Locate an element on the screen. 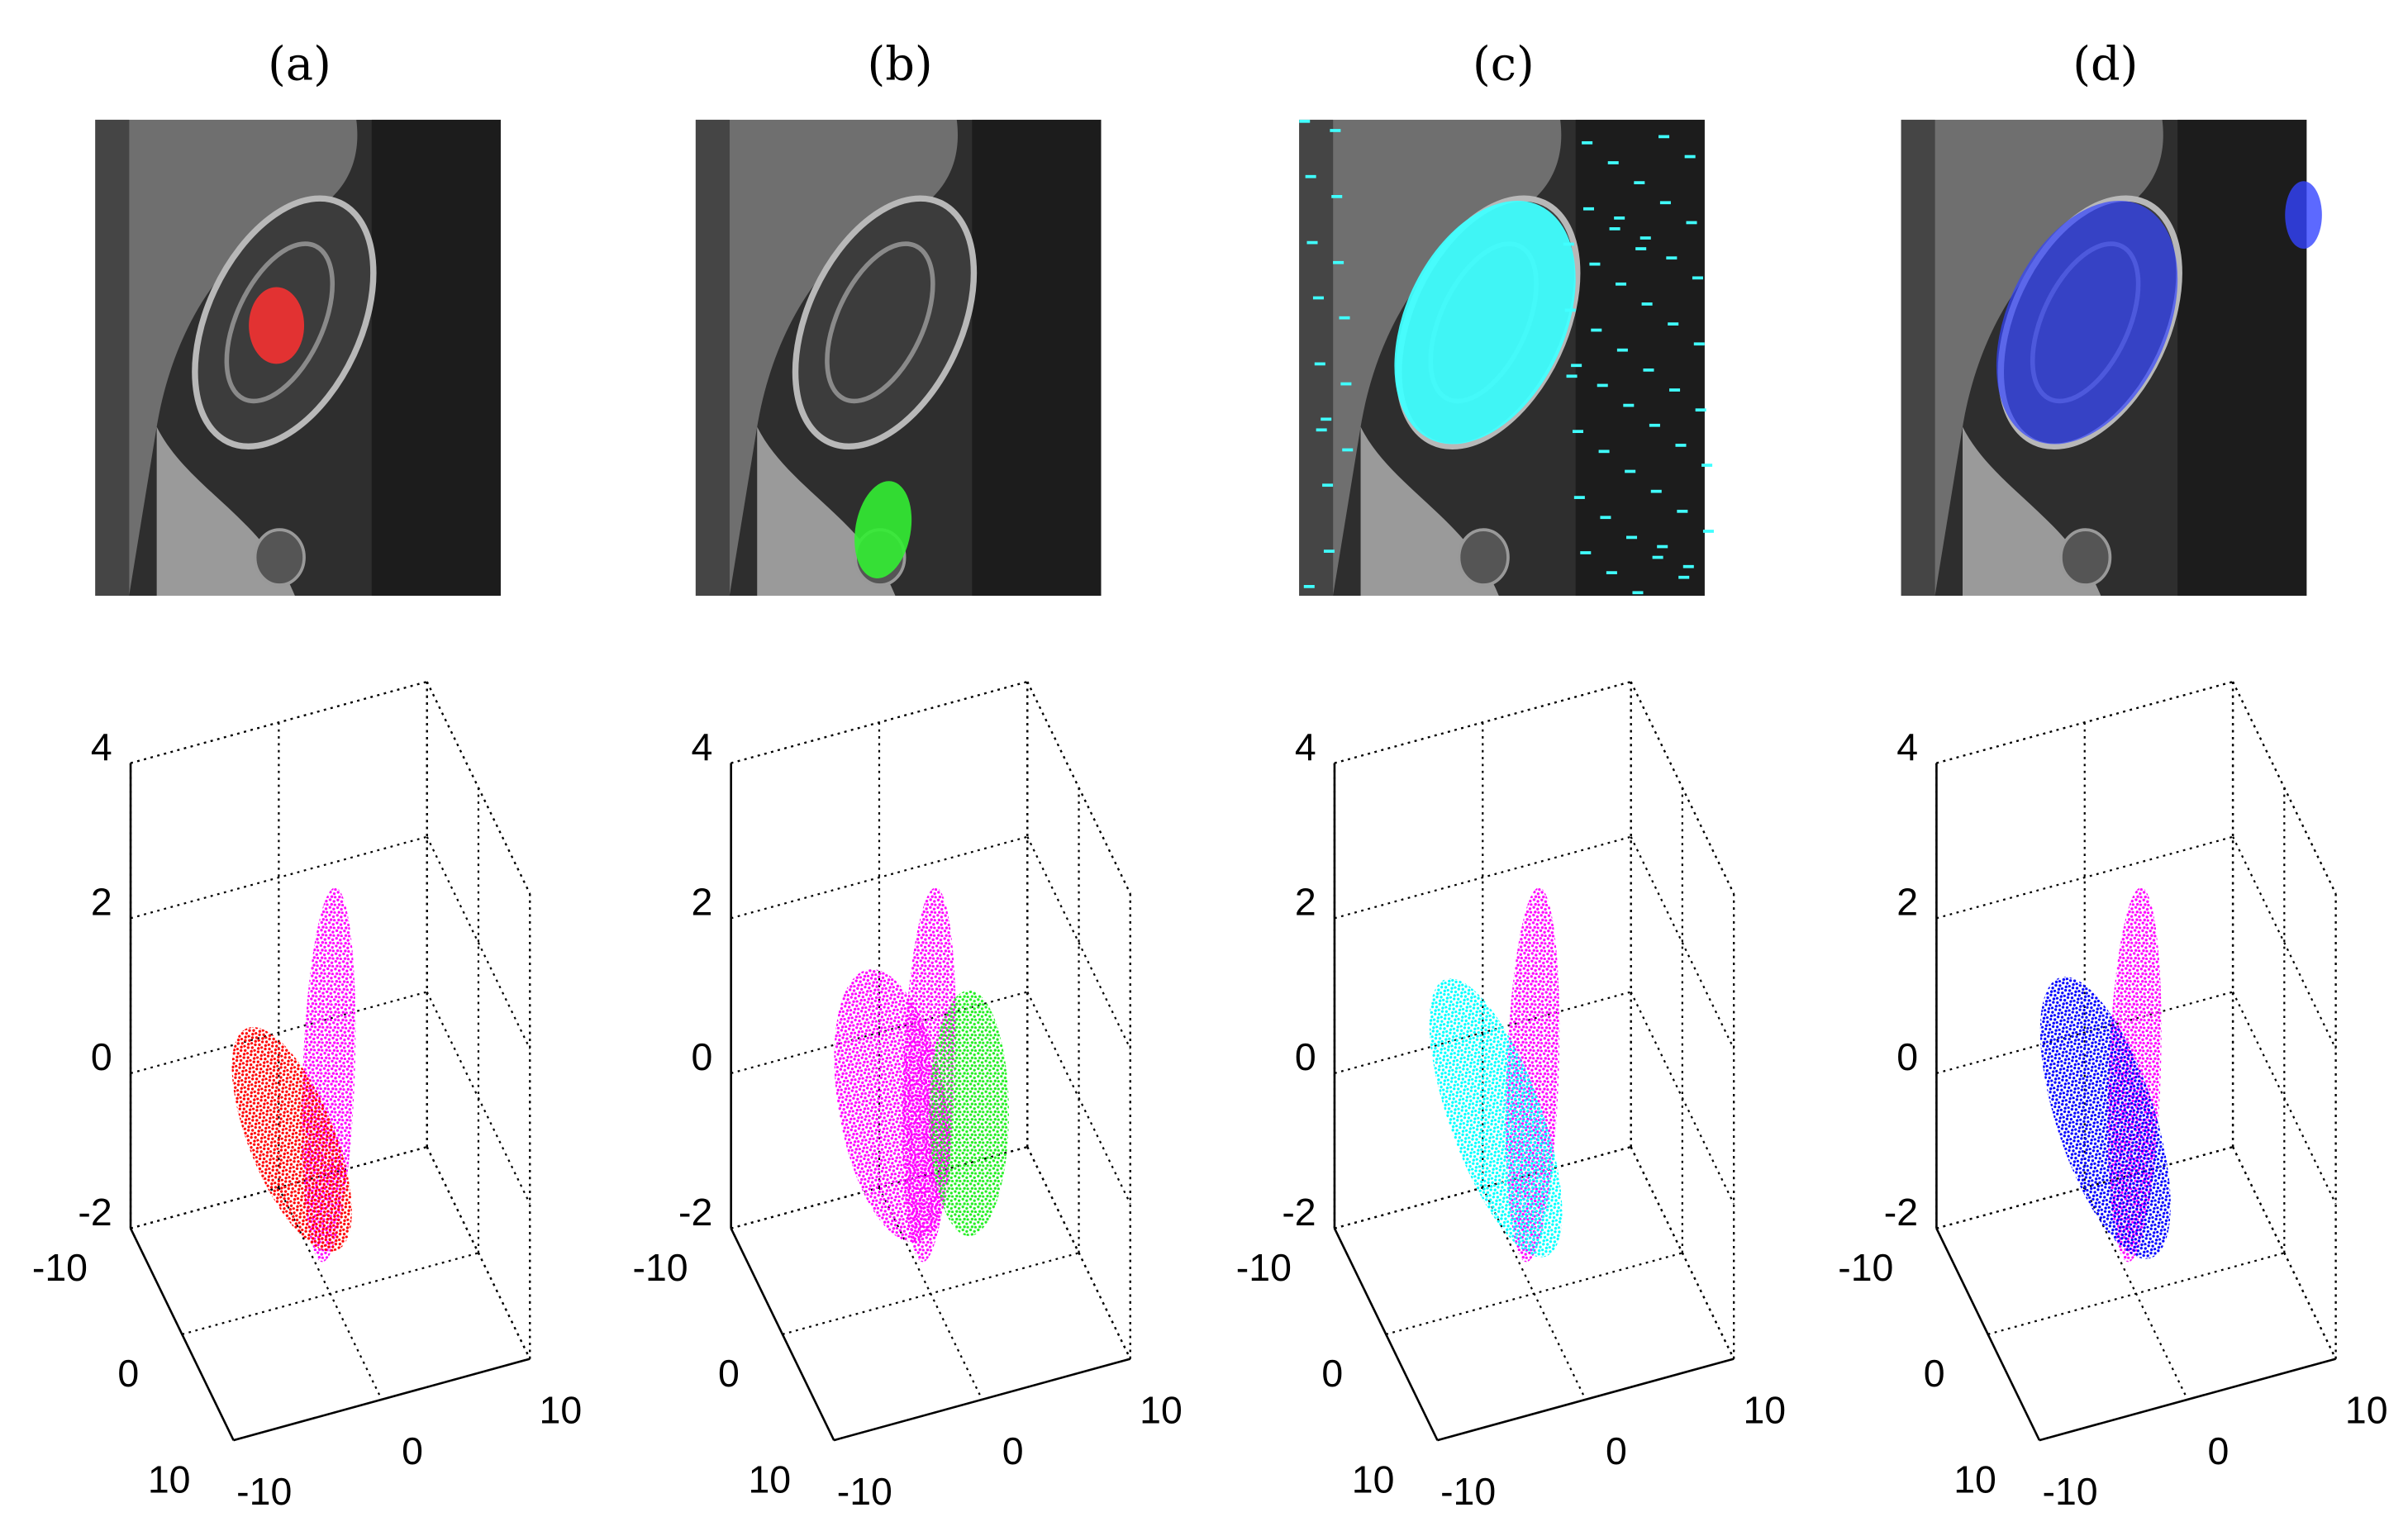 This screenshot has width=2408, height=1517. kidney-inner is located at coordinates (880, 322).